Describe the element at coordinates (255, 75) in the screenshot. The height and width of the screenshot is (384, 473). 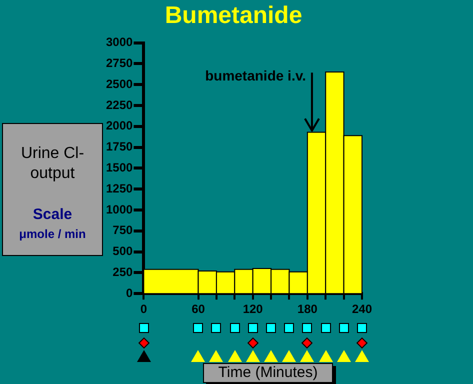
I see `annotation: bumetanide i.v.` at that location.